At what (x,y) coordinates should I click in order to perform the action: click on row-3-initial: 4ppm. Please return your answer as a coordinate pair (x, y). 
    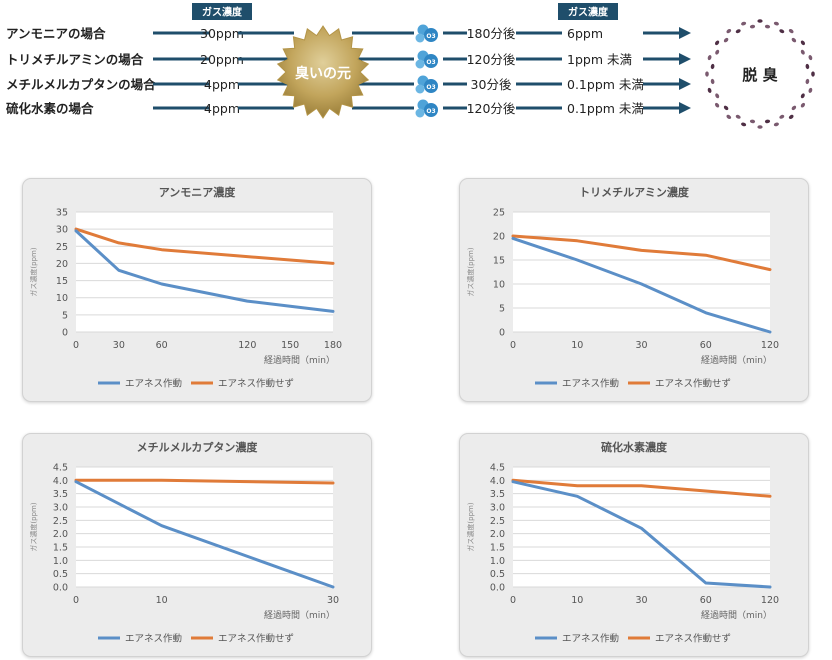
    Looking at the image, I should click on (222, 108).